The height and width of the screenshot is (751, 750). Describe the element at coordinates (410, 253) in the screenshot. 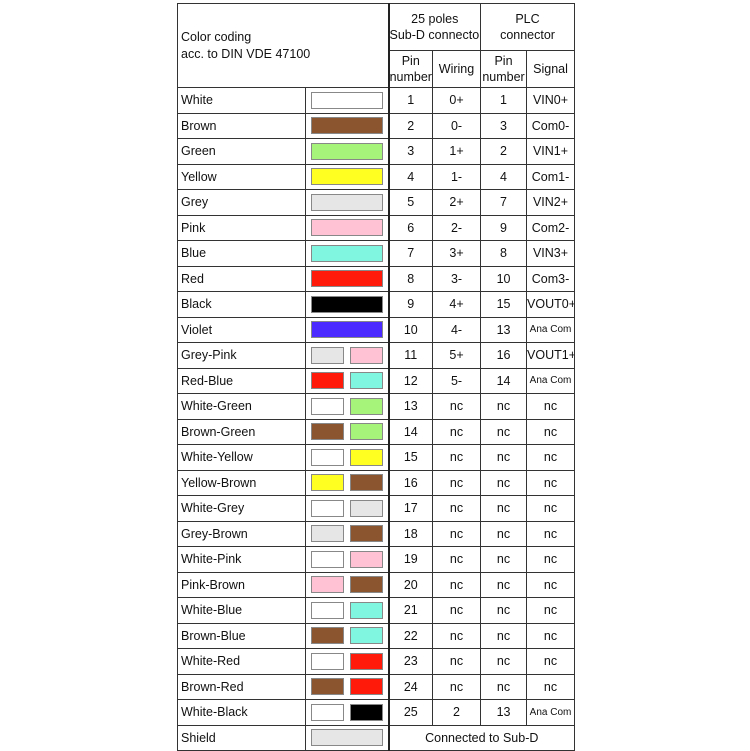

I see `pin-number: 7` at that location.